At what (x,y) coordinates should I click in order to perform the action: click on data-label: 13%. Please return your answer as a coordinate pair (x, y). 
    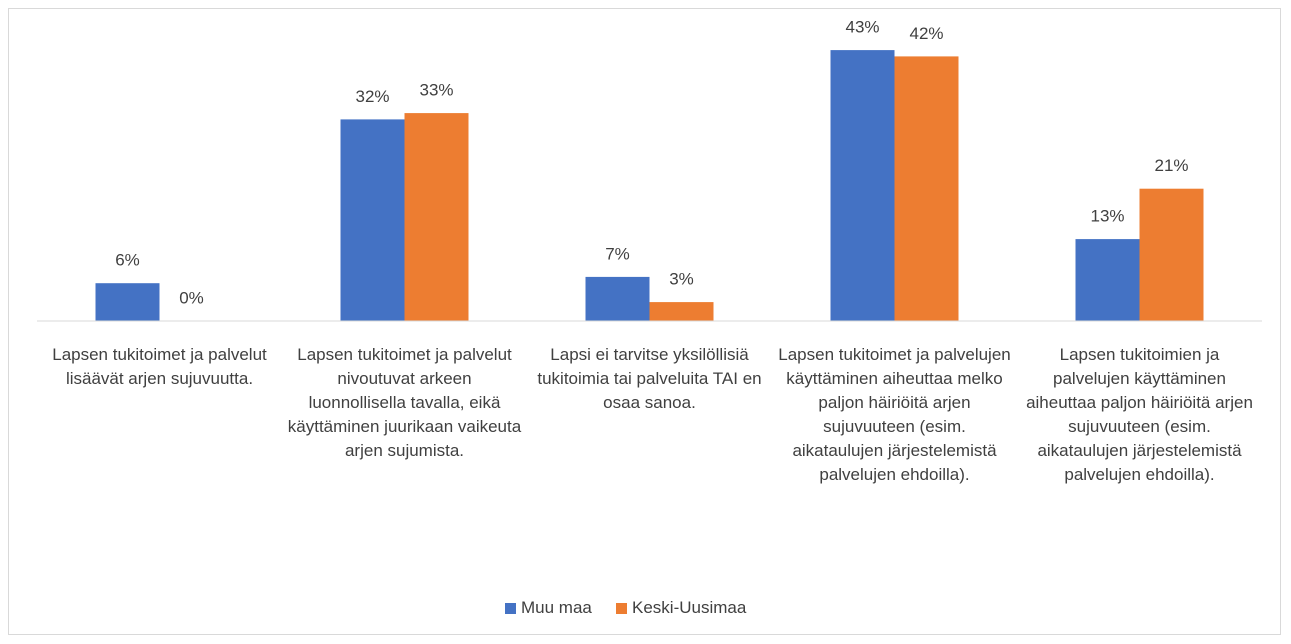
    Looking at the image, I should click on (1107, 216).